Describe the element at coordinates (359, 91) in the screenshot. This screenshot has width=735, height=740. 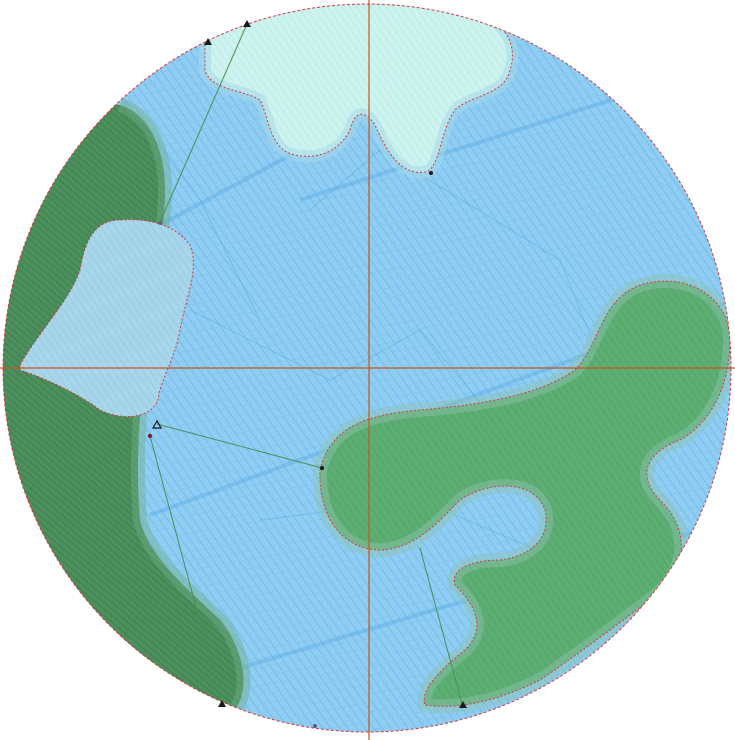
I see `ice-cap` at that location.